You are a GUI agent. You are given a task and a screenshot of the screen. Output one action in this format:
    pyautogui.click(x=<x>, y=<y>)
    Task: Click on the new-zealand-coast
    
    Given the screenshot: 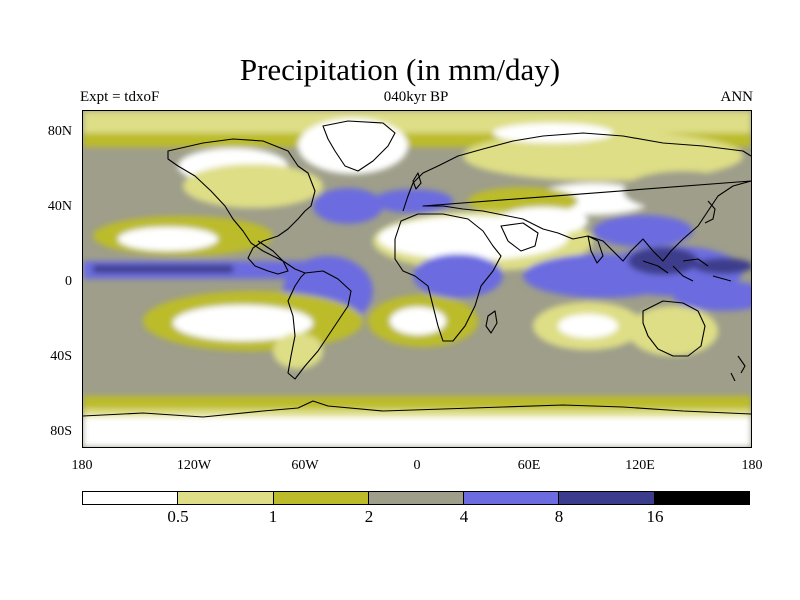 What is the action you would take?
    pyautogui.click(x=738, y=368)
    